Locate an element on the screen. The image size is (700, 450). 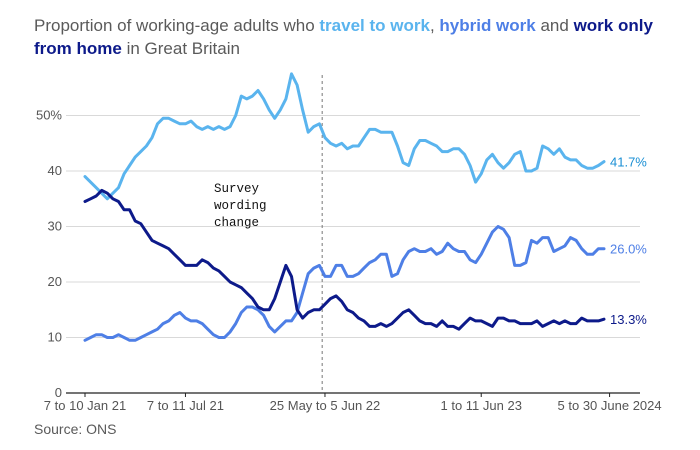
end-label-travel-to-work: 41.7% is located at coordinates (628, 162).